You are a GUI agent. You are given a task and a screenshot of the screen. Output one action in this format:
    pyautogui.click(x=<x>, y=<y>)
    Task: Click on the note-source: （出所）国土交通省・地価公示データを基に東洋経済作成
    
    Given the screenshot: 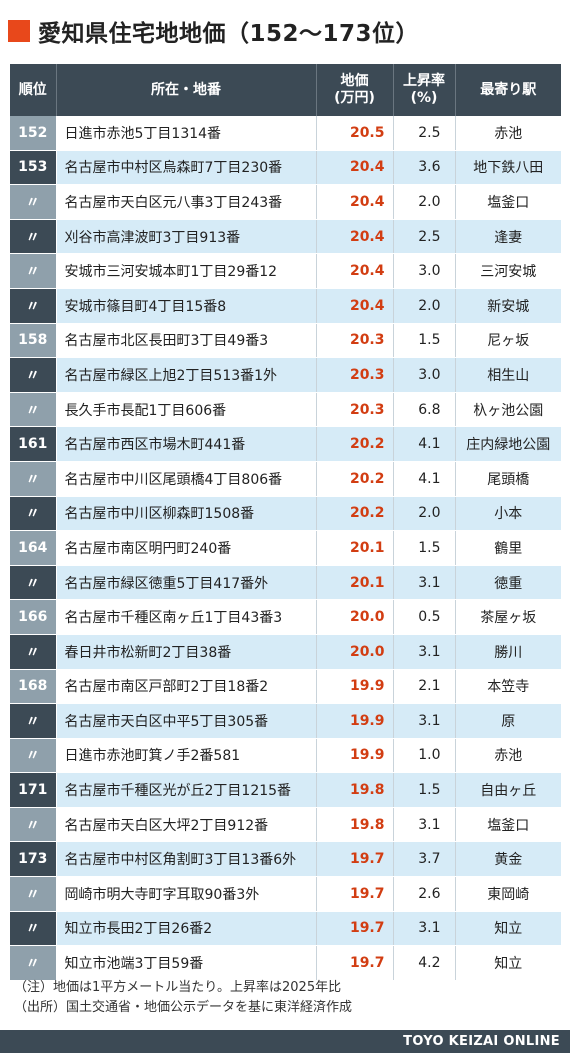 What is the action you would take?
    pyautogui.click(x=183, y=1007)
    